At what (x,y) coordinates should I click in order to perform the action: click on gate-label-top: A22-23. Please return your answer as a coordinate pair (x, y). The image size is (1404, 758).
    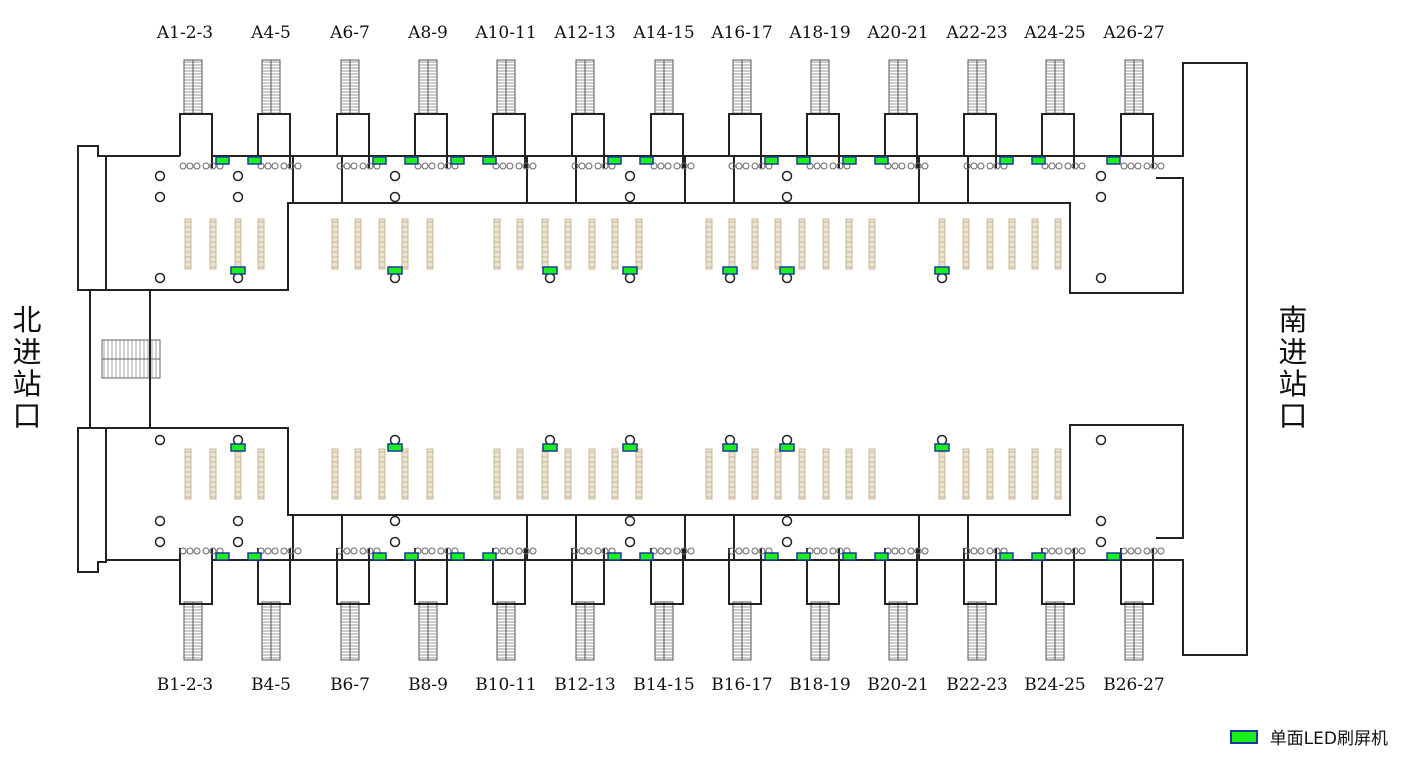
    Looking at the image, I should click on (976, 33).